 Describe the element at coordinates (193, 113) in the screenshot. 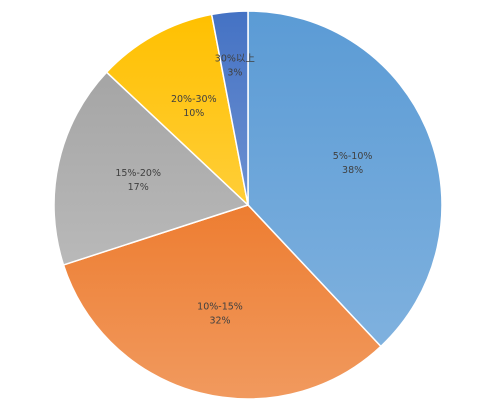

I see `slice-value-label: 10%` at that location.